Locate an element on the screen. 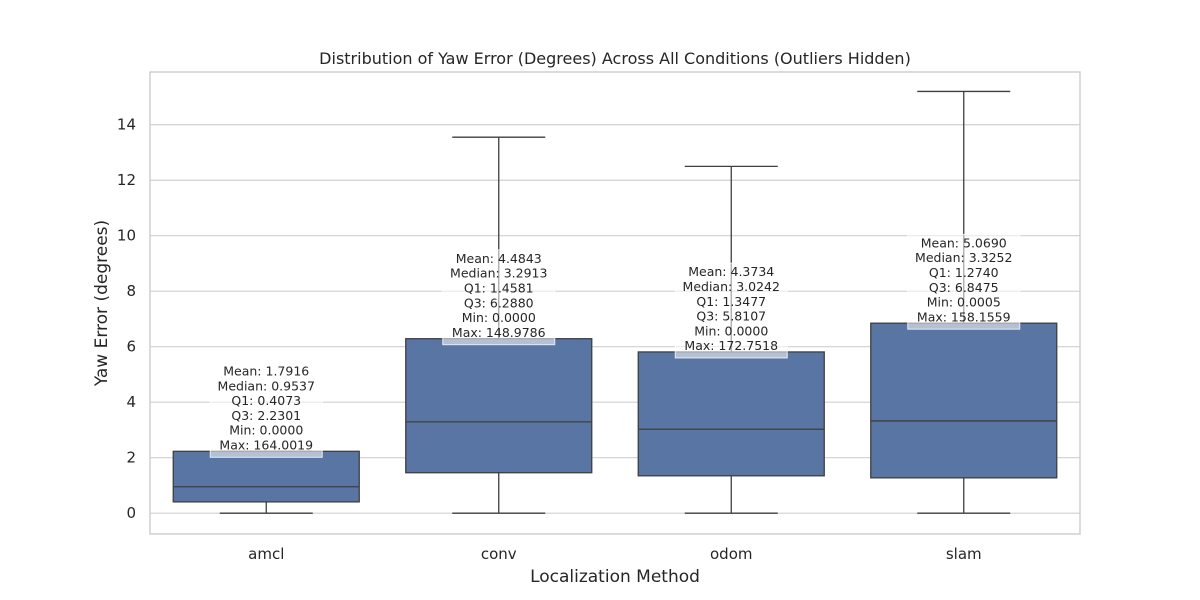 The width and height of the screenshot is (1200, 600). annotation-line: Mean: 1.7916 is located at coordinates (266, 371).